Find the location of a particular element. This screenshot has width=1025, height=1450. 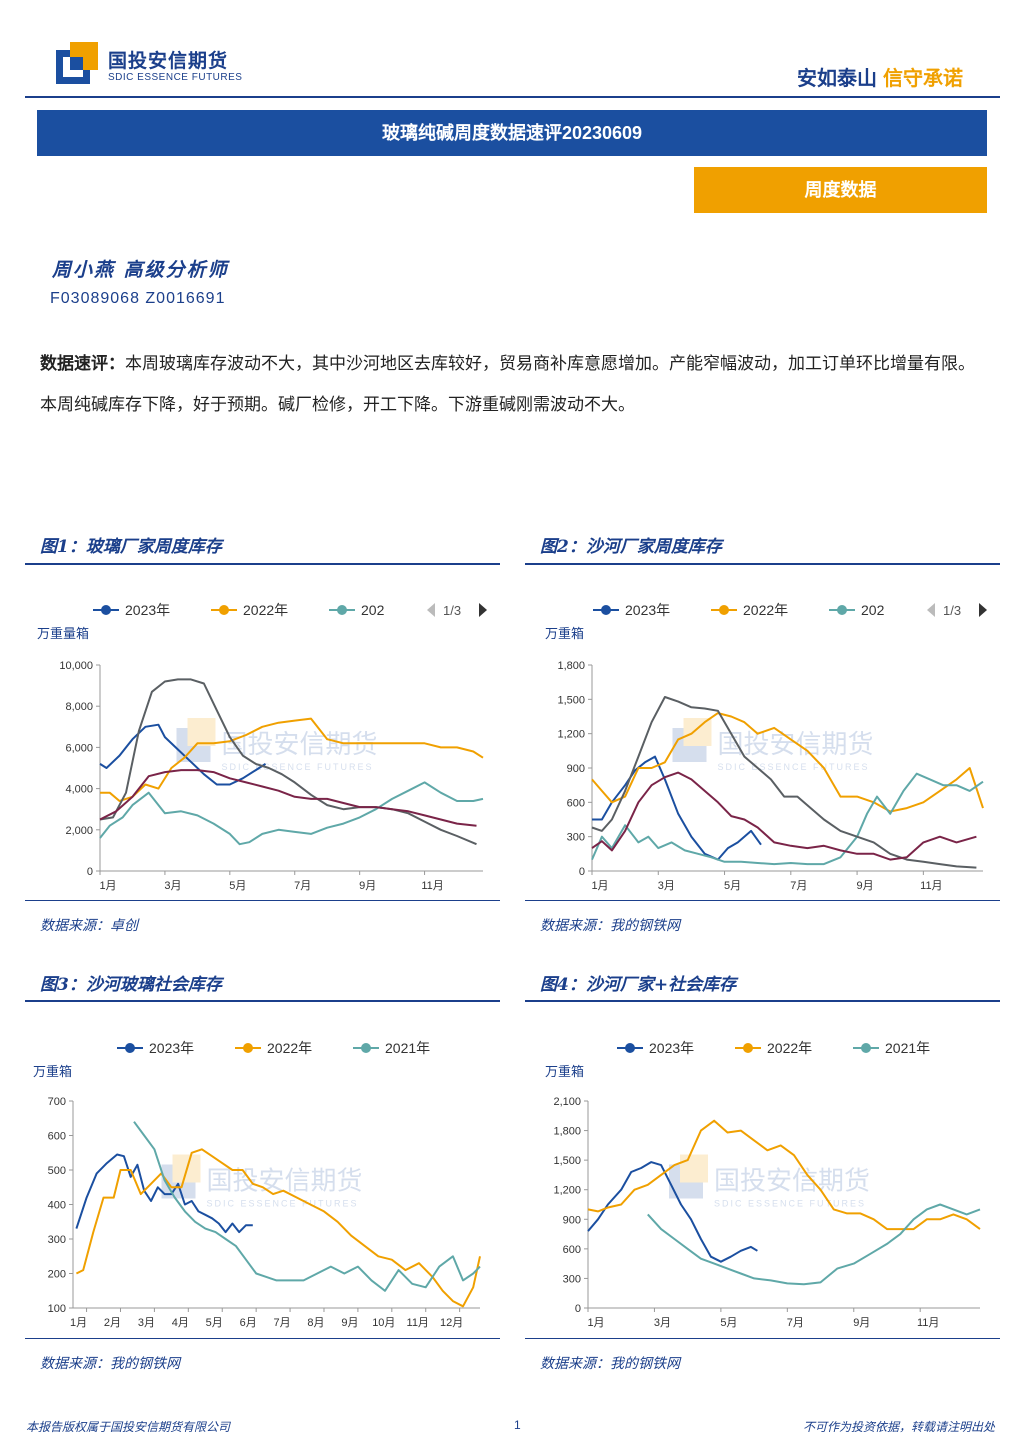

legend-label: 2021年 is located at coordinates (907, 1048).